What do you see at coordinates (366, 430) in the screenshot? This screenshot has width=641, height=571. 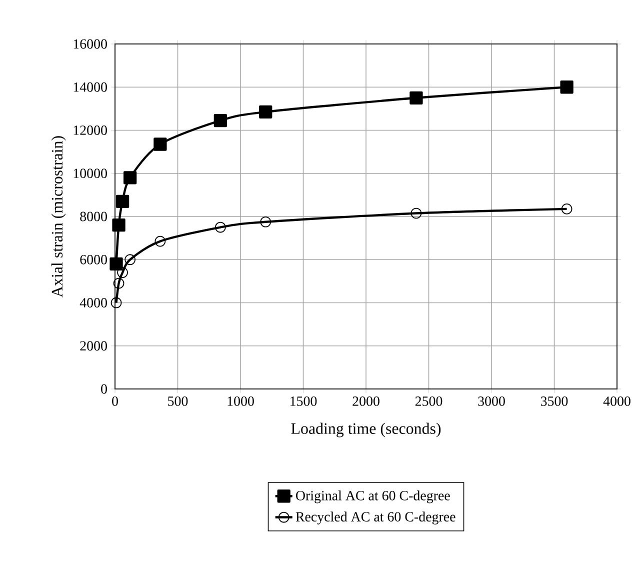 I see `x-axis-title: Loading time (seconds)` at bounding box center [366, 430].